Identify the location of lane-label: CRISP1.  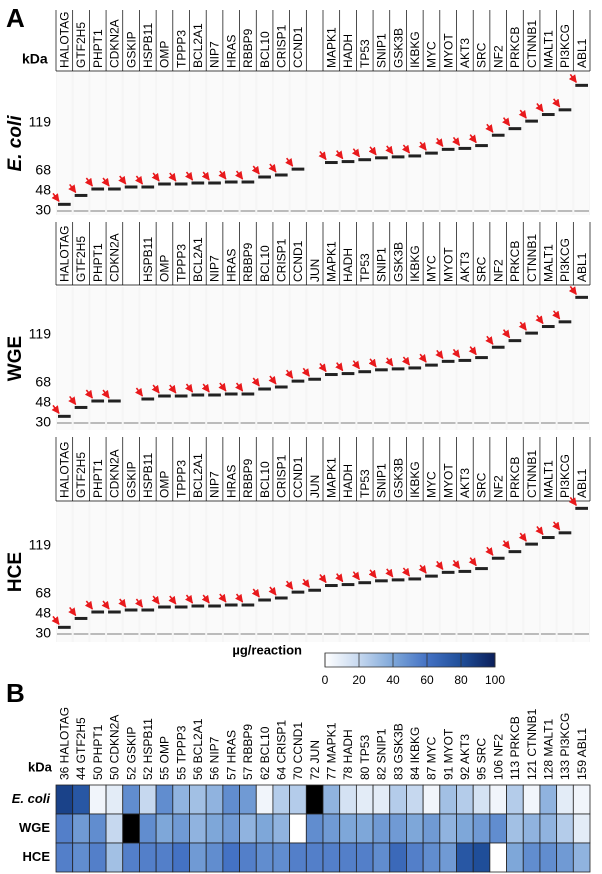
(281, 260).